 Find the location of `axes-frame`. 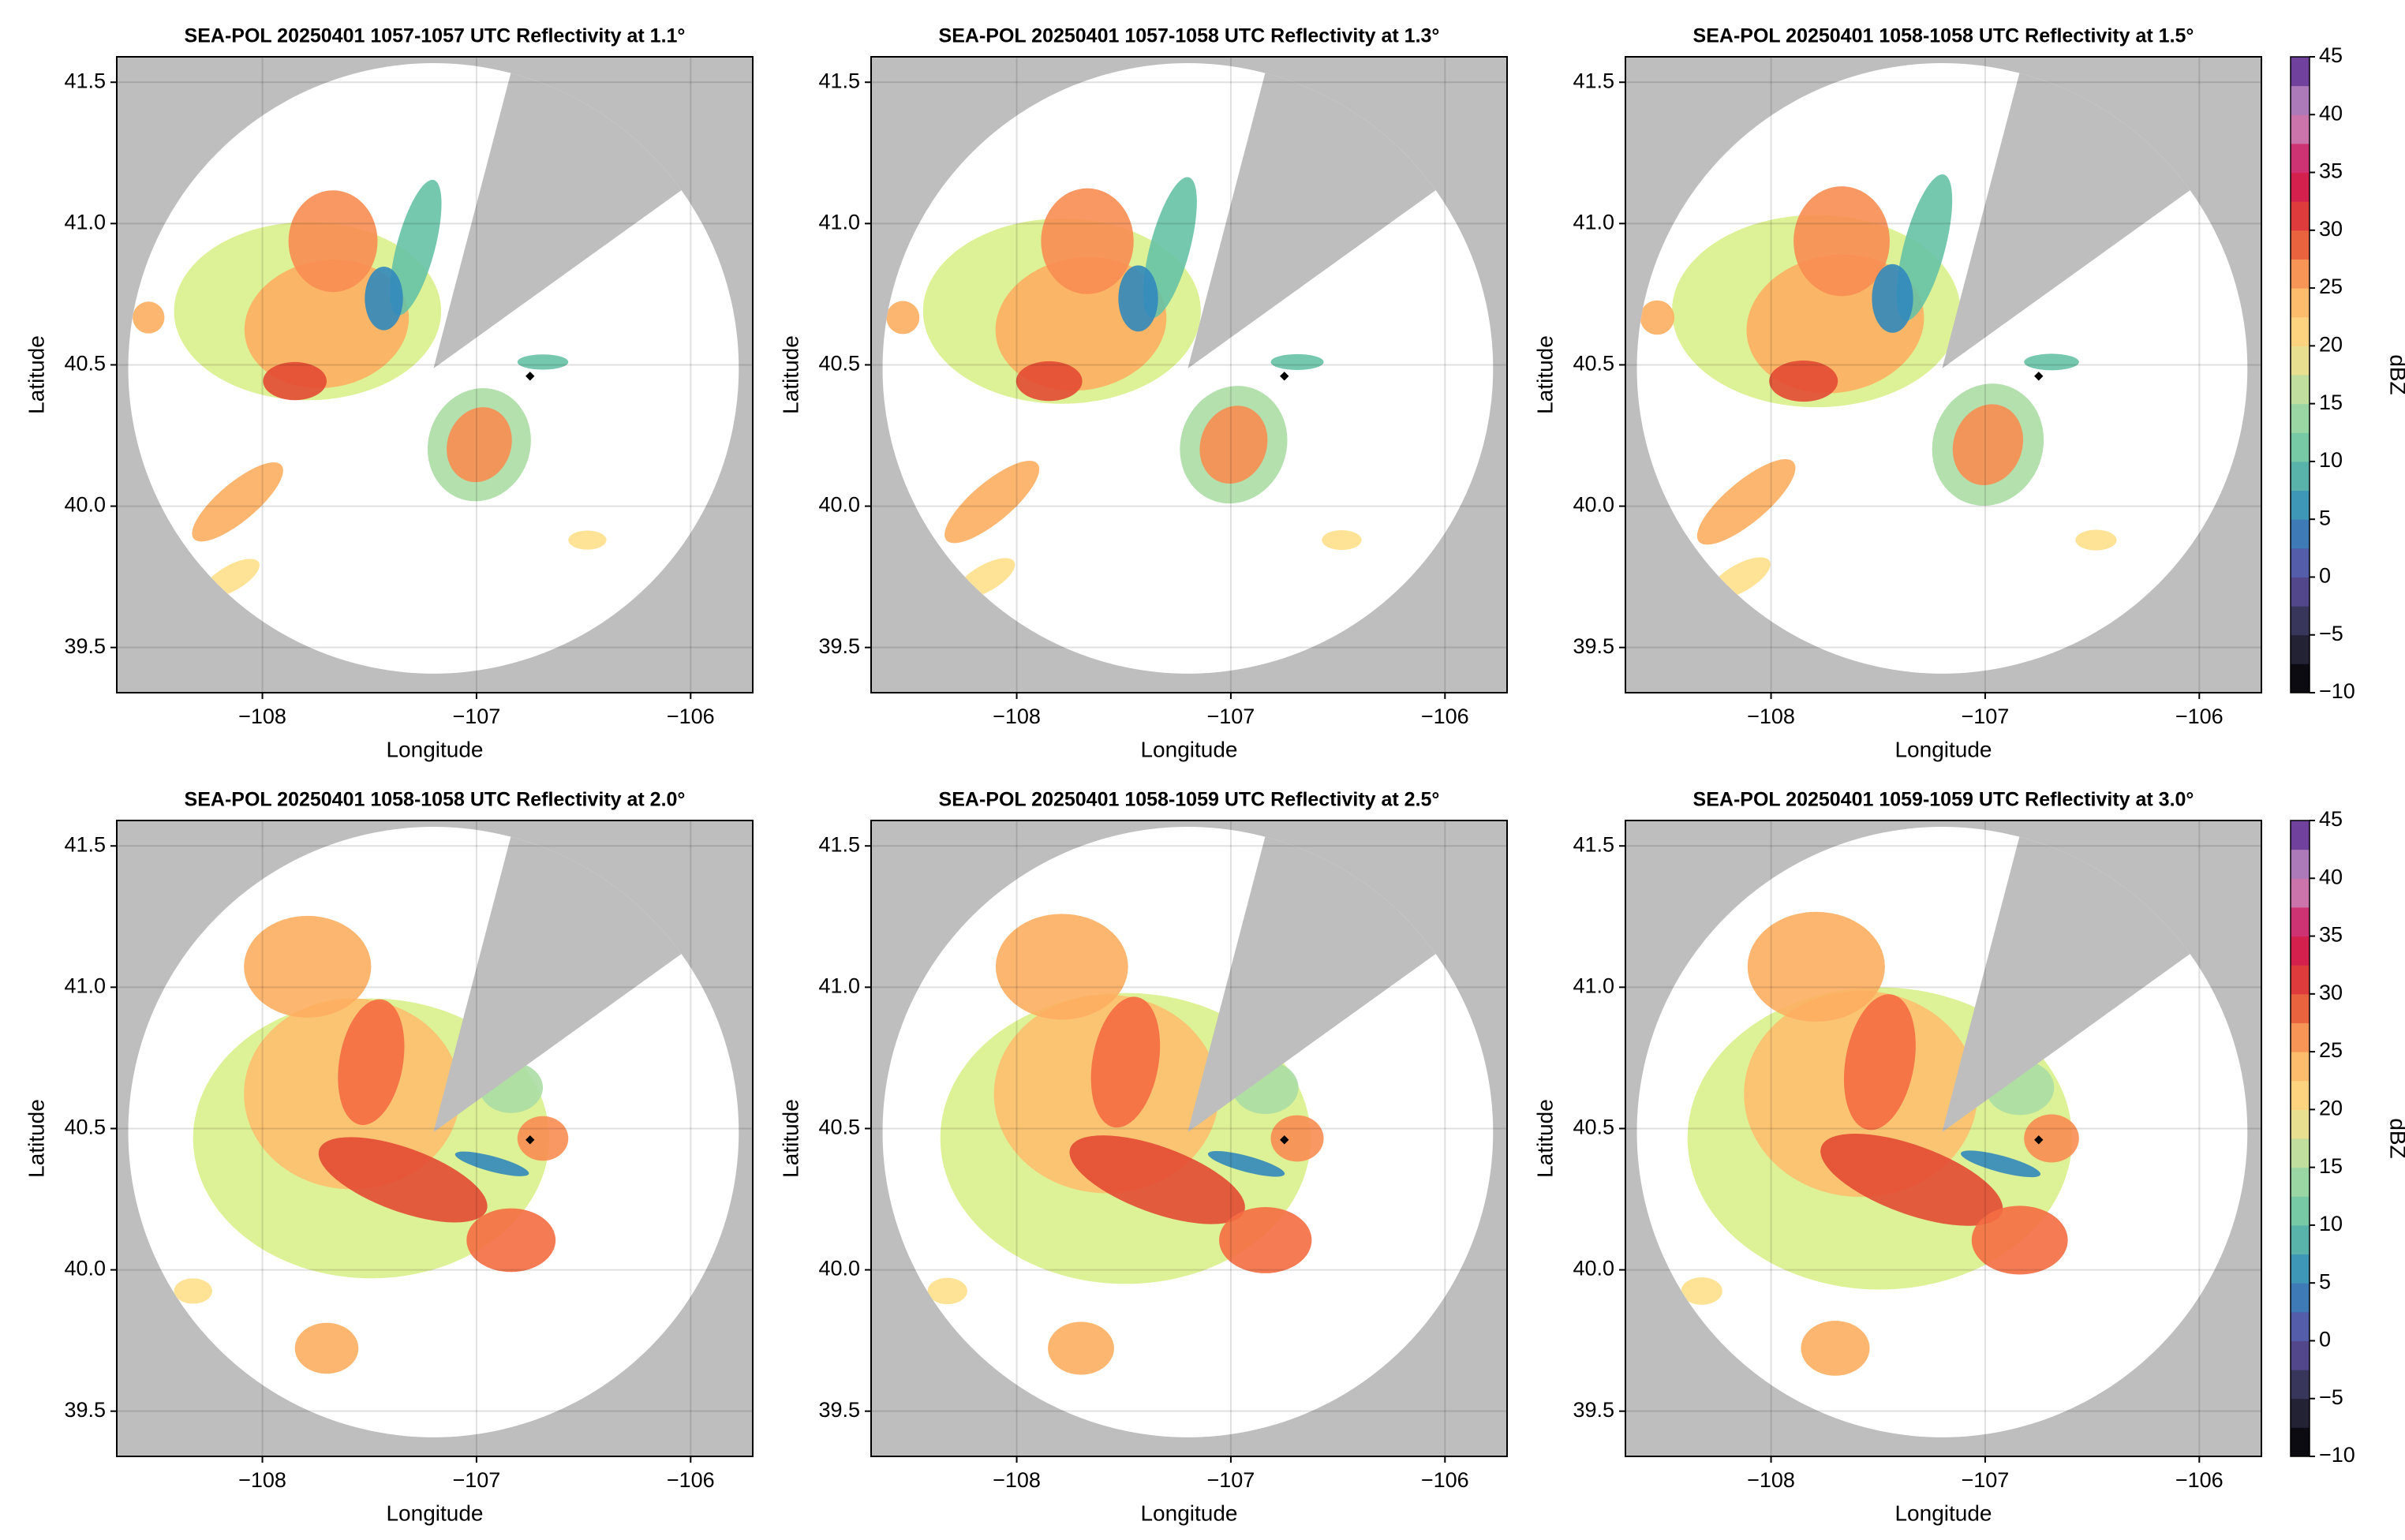

axes-frame is located at coordinates (435, 374).